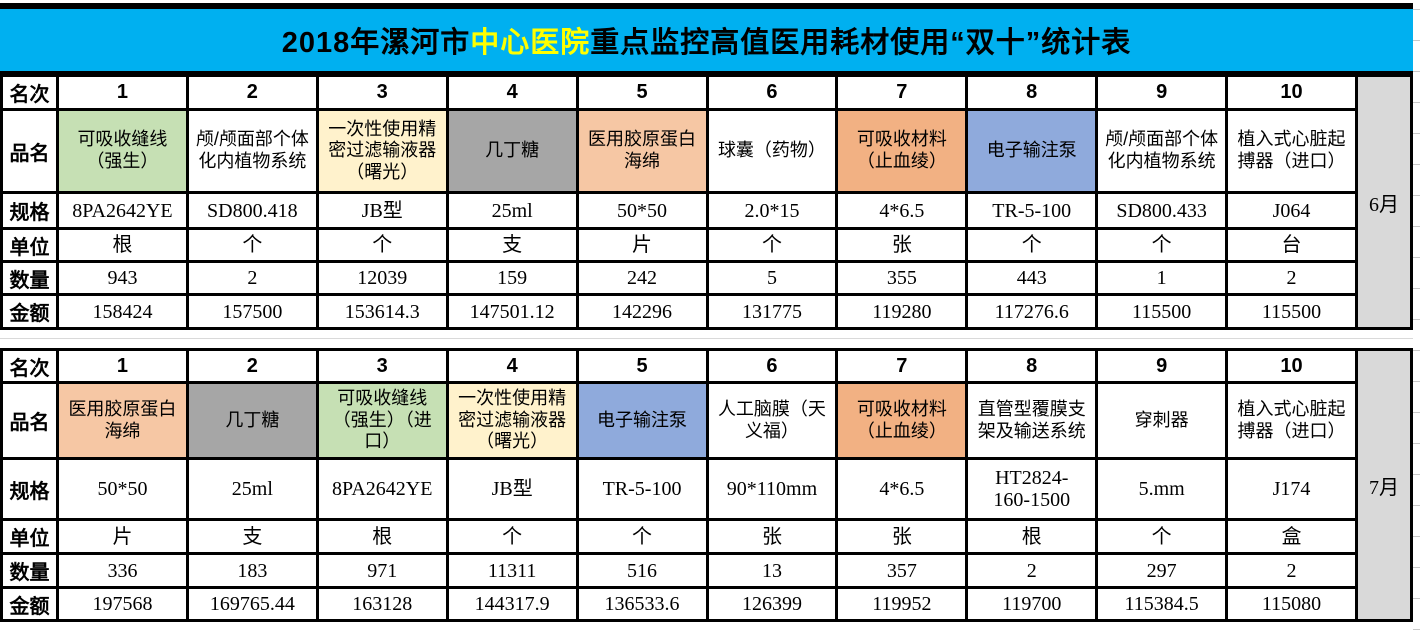  I want to click on amount-cell: 158424, so click(122, 311).